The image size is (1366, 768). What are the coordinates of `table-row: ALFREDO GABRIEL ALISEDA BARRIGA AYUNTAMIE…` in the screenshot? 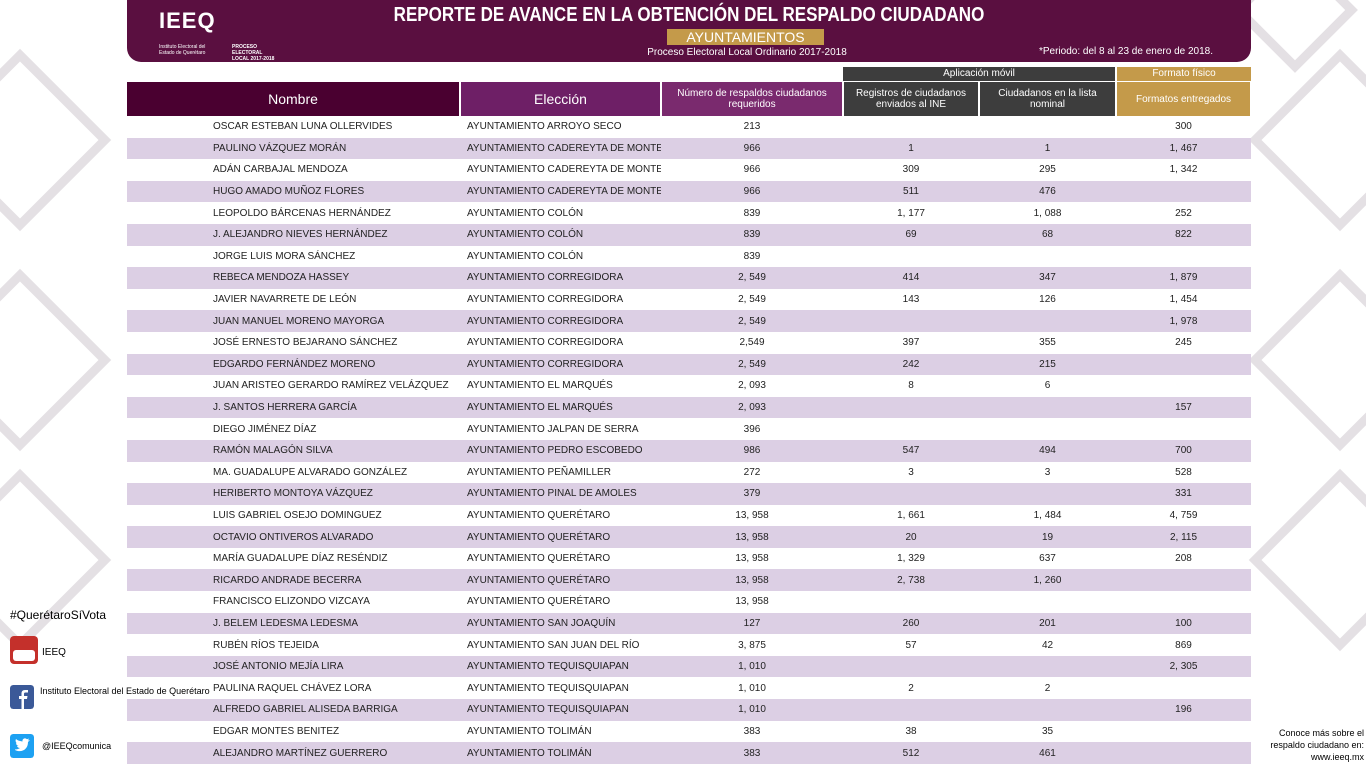 It's located at (689, 710).